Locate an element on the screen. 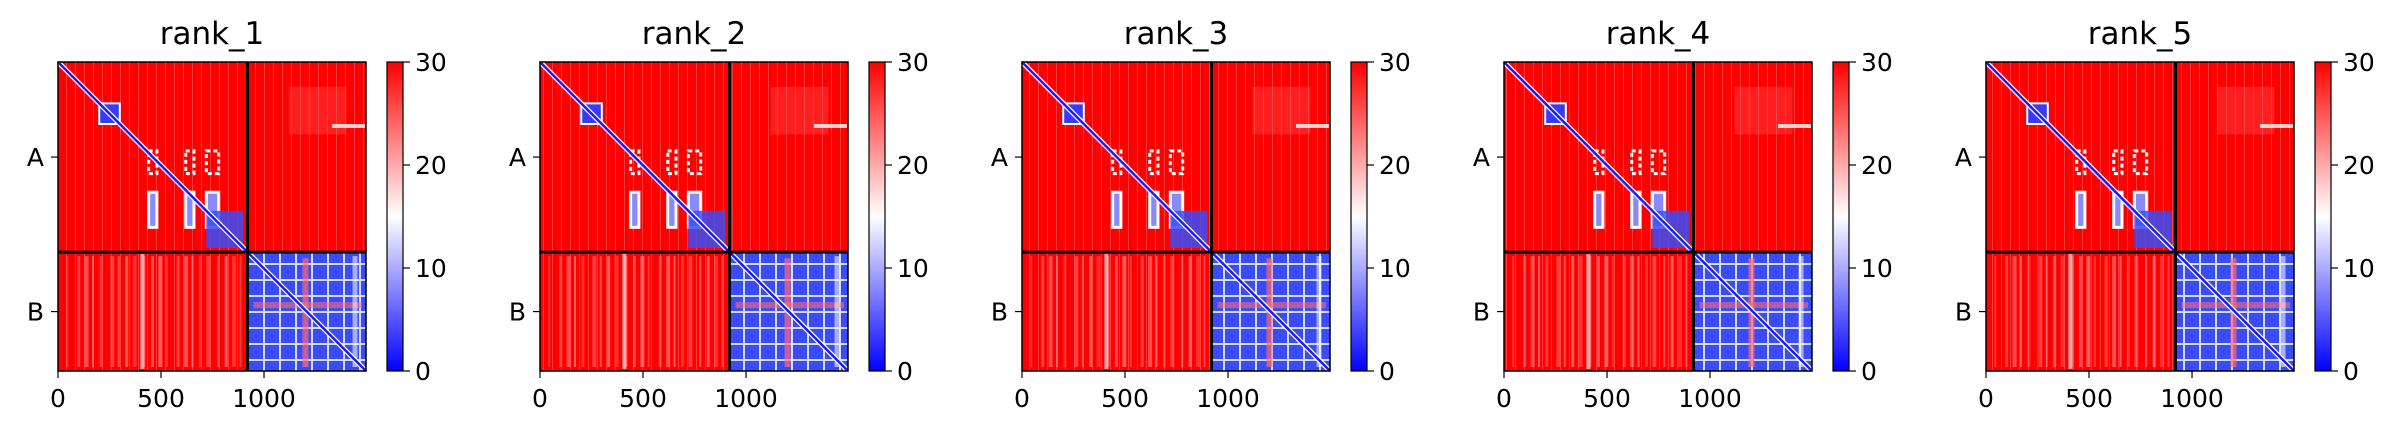 The width and height of the screenshot is (2401, 443). colorbar-tick-label: 30 is located at coordinates (431, 62).